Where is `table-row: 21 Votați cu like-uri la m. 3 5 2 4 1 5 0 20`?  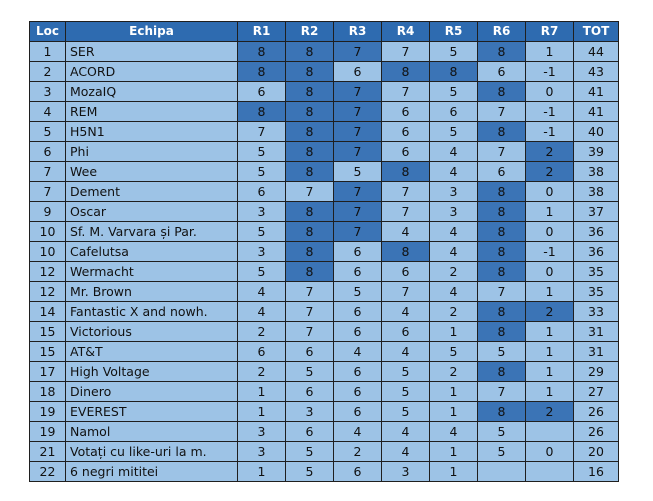 table-row: 21 Votați cu like-uri la m. 3 5 2 4 1 5 0 20 is located at coordinates (324, 451).